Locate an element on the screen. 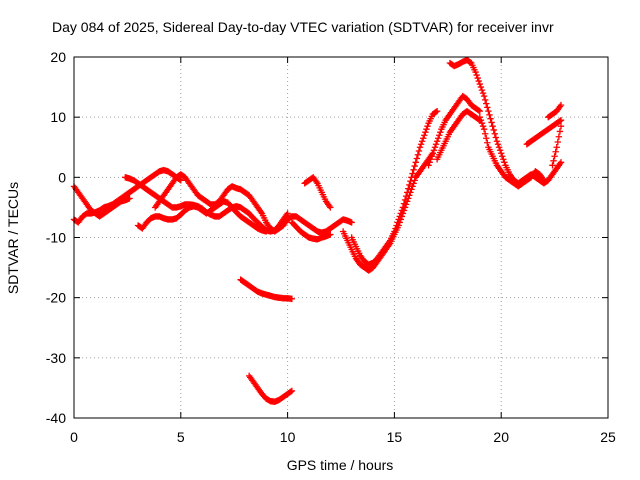  y-tick-label: 10 is located at coordinates (58, 117).